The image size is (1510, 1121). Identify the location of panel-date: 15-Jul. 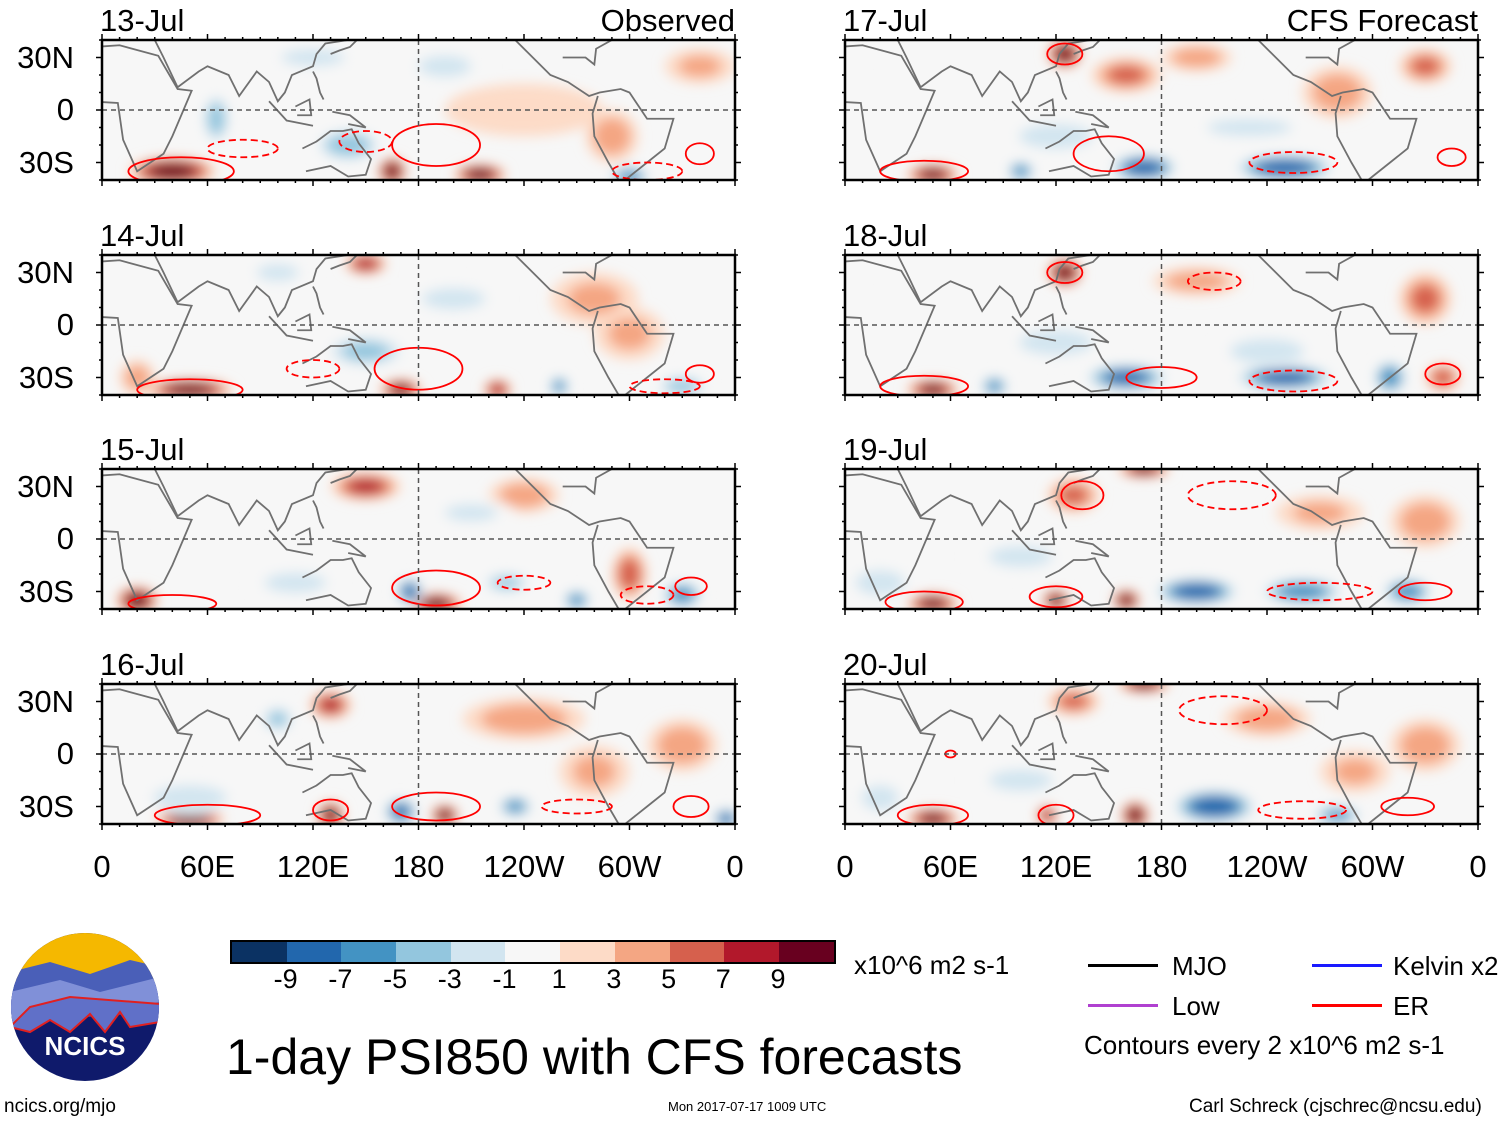
(142, 449).